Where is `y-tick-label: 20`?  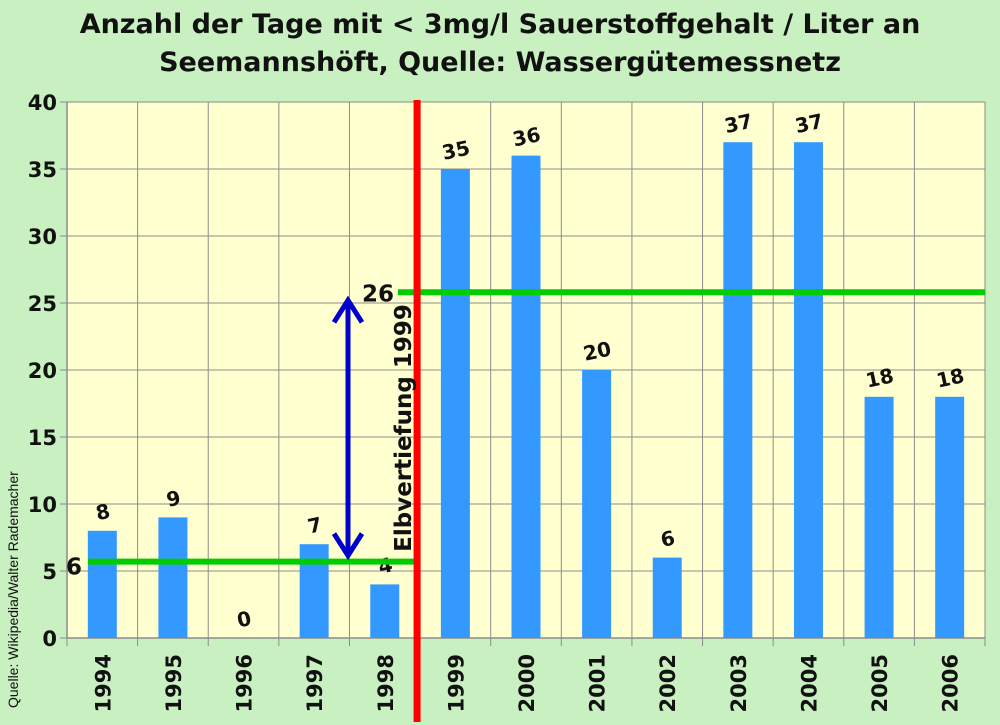
y-tick-label: 20 is located at coordinates (42, 371).